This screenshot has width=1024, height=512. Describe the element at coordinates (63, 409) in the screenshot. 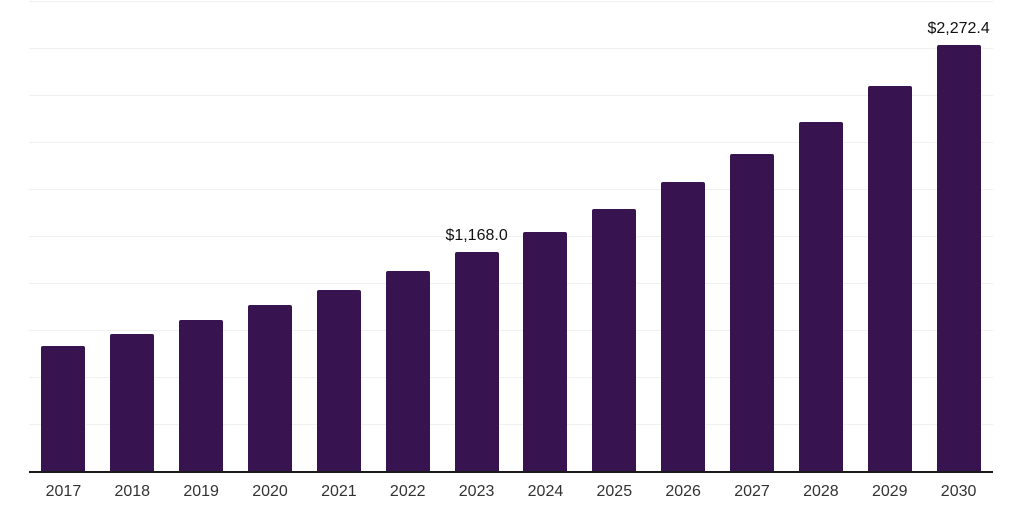

I see `bar-2017` at that location.